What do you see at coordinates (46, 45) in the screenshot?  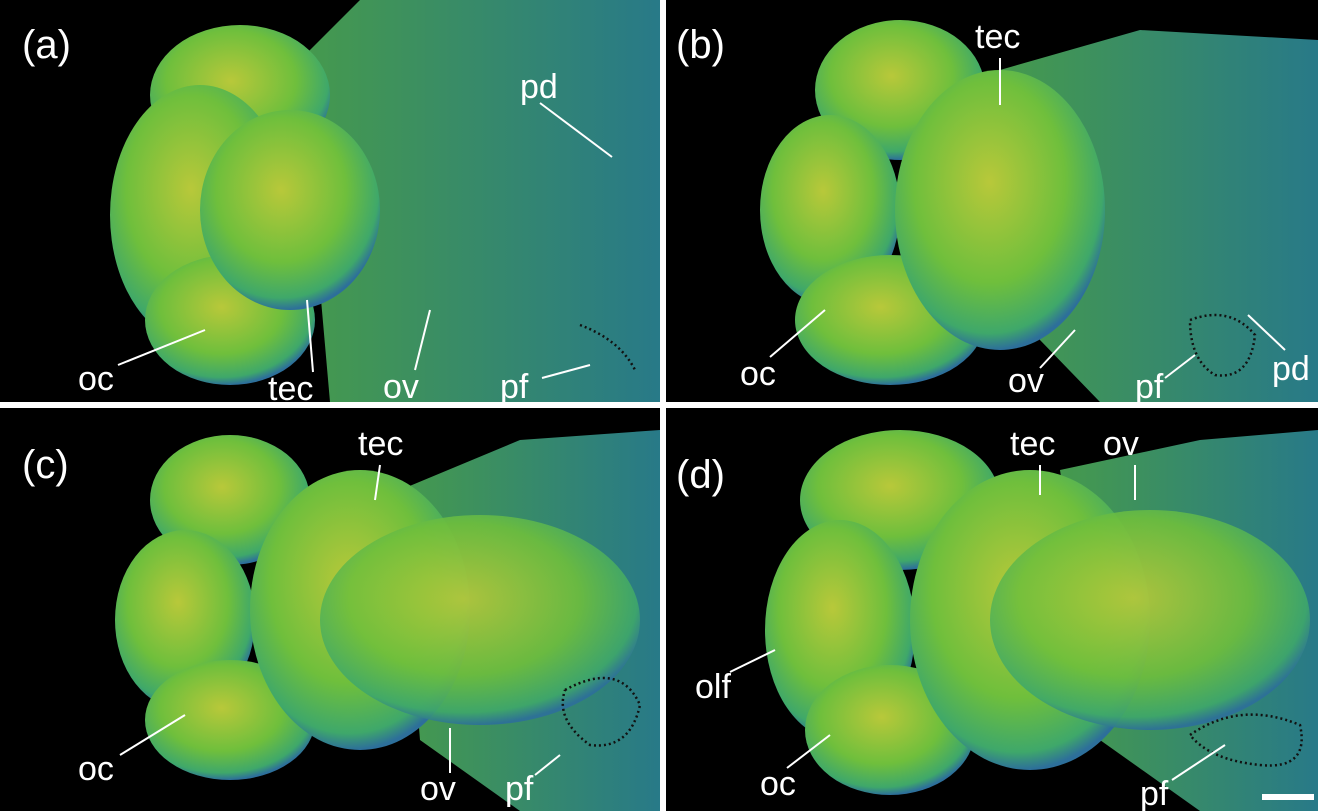 I see `panel-letter: (a)` at bounding box center [46, 45].